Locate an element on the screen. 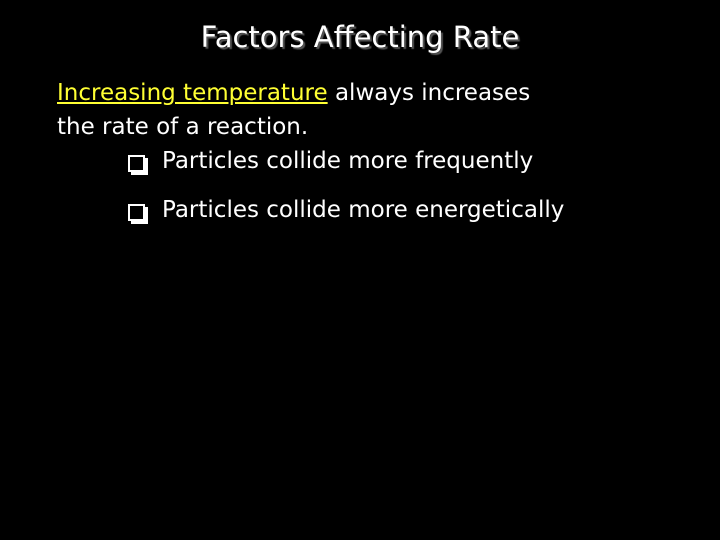 This screenshot has height=540, width=720. statement-line: Increasing temperature always increases is located at coordinates (293, 93).